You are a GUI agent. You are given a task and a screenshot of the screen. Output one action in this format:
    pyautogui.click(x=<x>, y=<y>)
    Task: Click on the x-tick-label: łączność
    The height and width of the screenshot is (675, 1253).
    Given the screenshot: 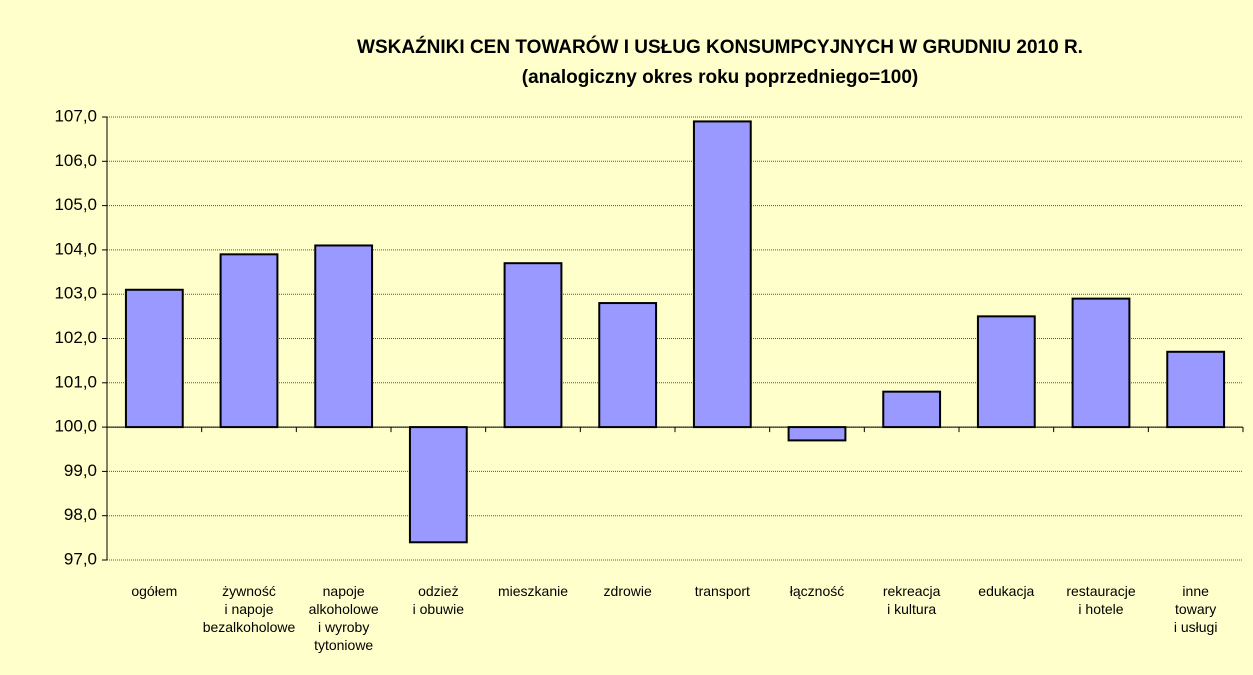 What is the action you would take?
    pyautogui.click(x=817, y=591)
    